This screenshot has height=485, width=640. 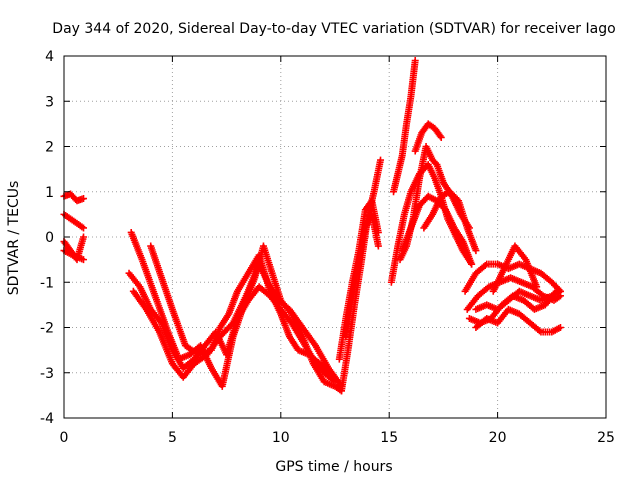 What do you see at coordinates (172, 438) in the screenshot?
I see `x-tick-label: 5` at bounding box center [172, 438].